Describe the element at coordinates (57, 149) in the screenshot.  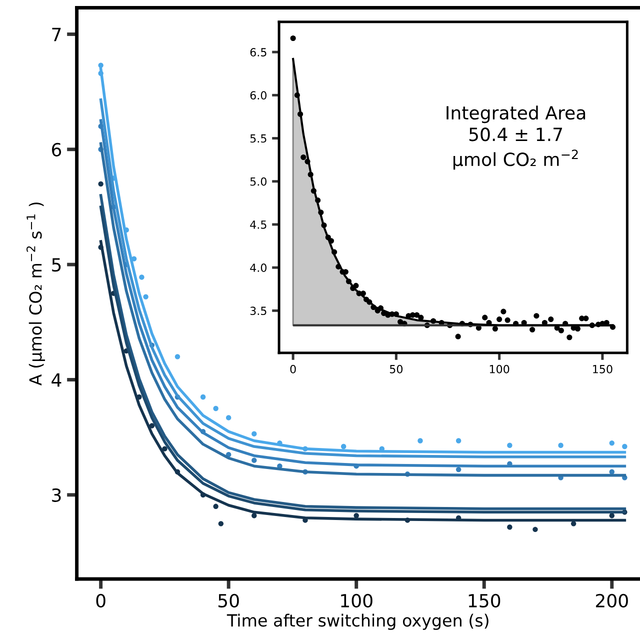
I see `y-tick-label: 6` at that location.